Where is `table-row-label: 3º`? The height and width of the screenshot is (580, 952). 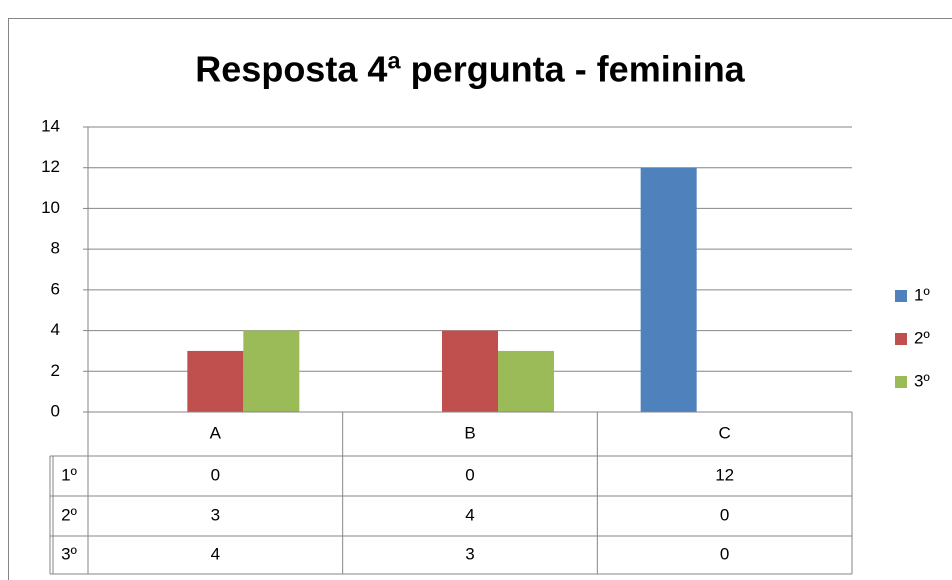 table-row-label: 3º is located at coordinates (69, 553).